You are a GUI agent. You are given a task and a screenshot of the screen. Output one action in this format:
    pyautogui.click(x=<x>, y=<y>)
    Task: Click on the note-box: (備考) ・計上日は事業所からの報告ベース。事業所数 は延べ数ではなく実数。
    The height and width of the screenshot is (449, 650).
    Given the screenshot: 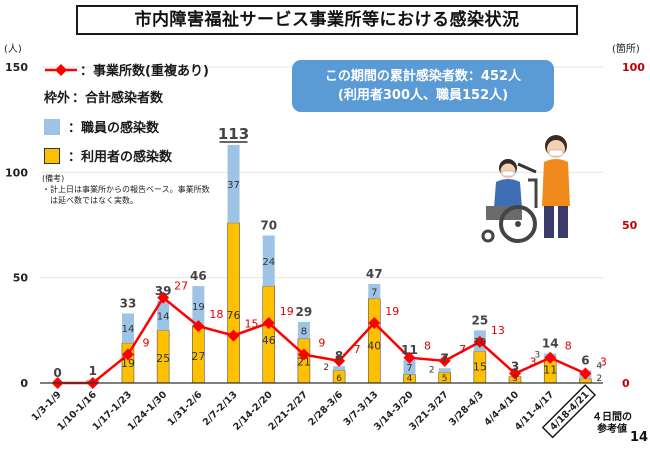 What is the action you would take?
    pyautogui.click(x=126, y=189)
    